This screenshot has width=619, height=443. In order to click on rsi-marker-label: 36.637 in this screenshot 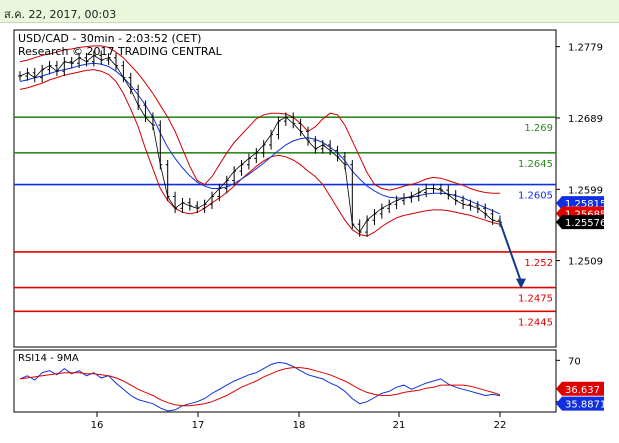, I will do `click(582, 390)`.